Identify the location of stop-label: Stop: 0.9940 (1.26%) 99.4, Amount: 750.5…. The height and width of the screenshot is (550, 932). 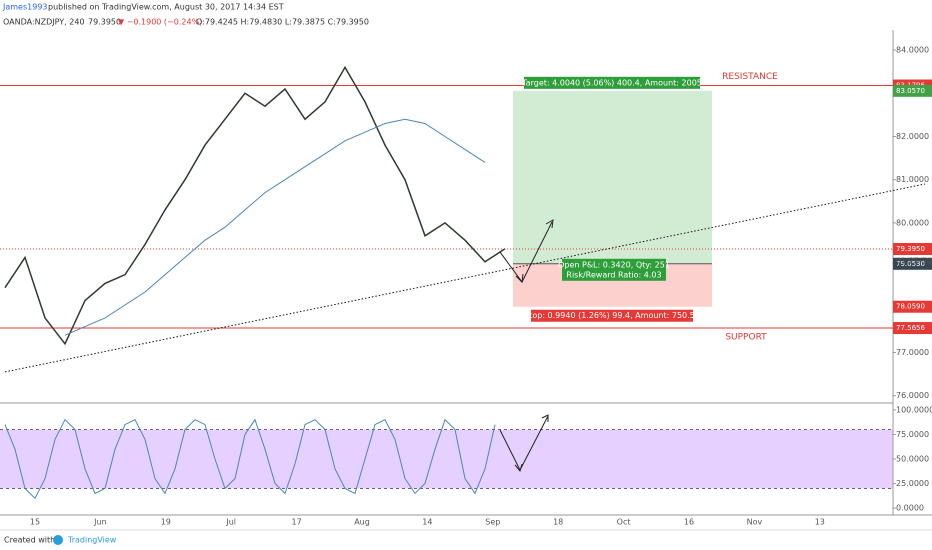
(612, 315).